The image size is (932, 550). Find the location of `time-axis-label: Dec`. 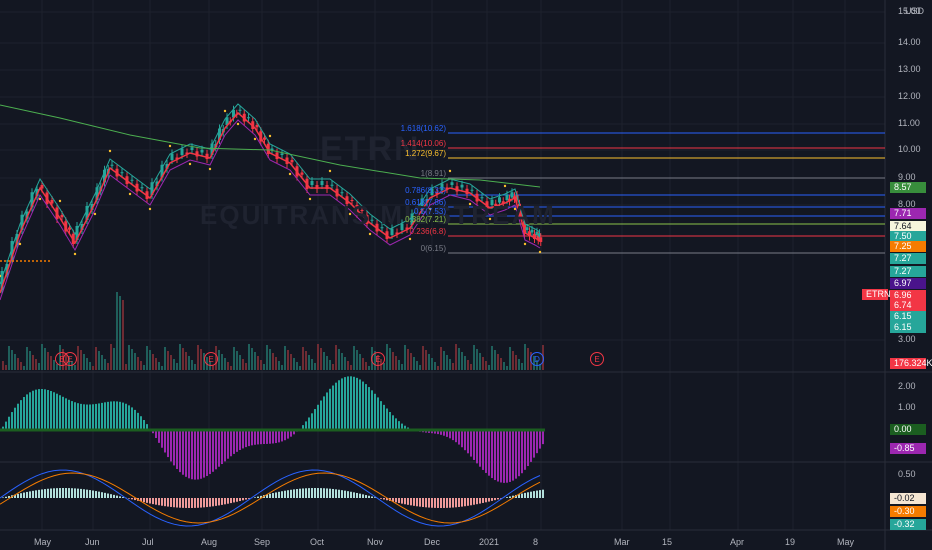

time-axis-label: Dec is located at coordinates (432, 542).